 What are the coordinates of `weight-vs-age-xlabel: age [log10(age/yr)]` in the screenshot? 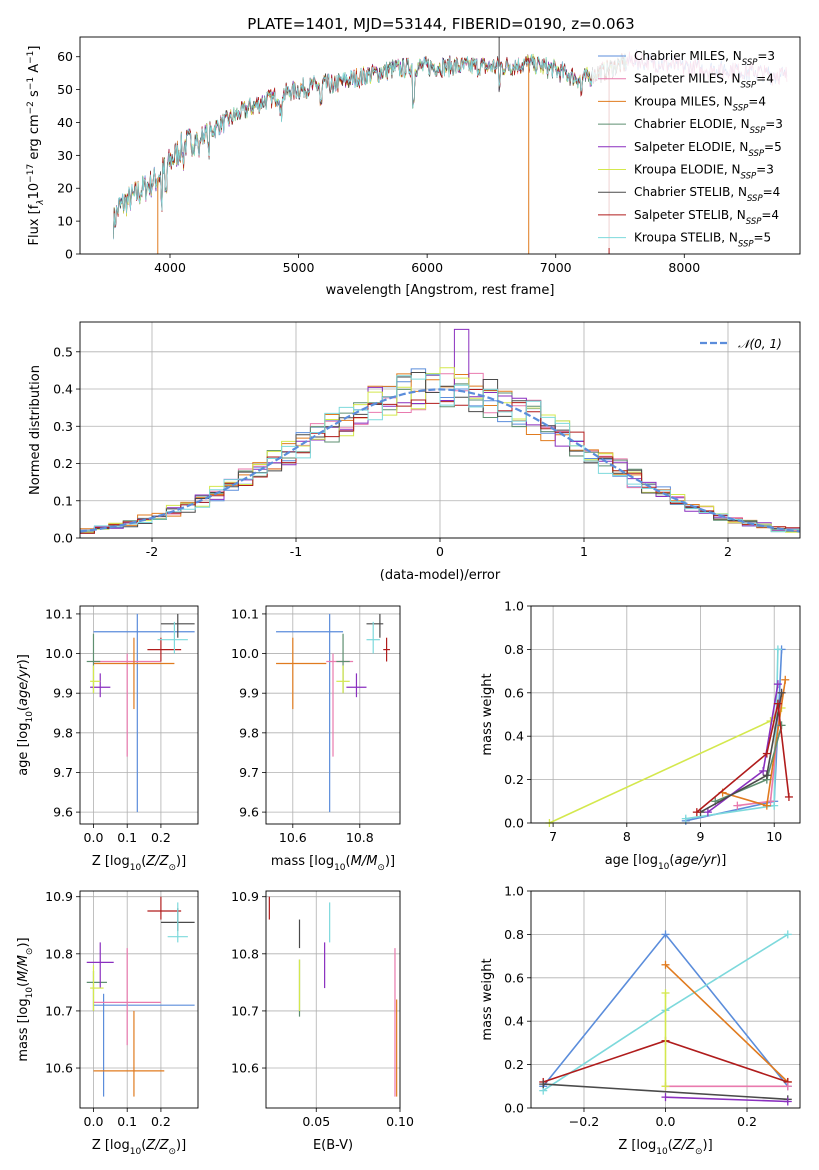 It's located at (666, 862).